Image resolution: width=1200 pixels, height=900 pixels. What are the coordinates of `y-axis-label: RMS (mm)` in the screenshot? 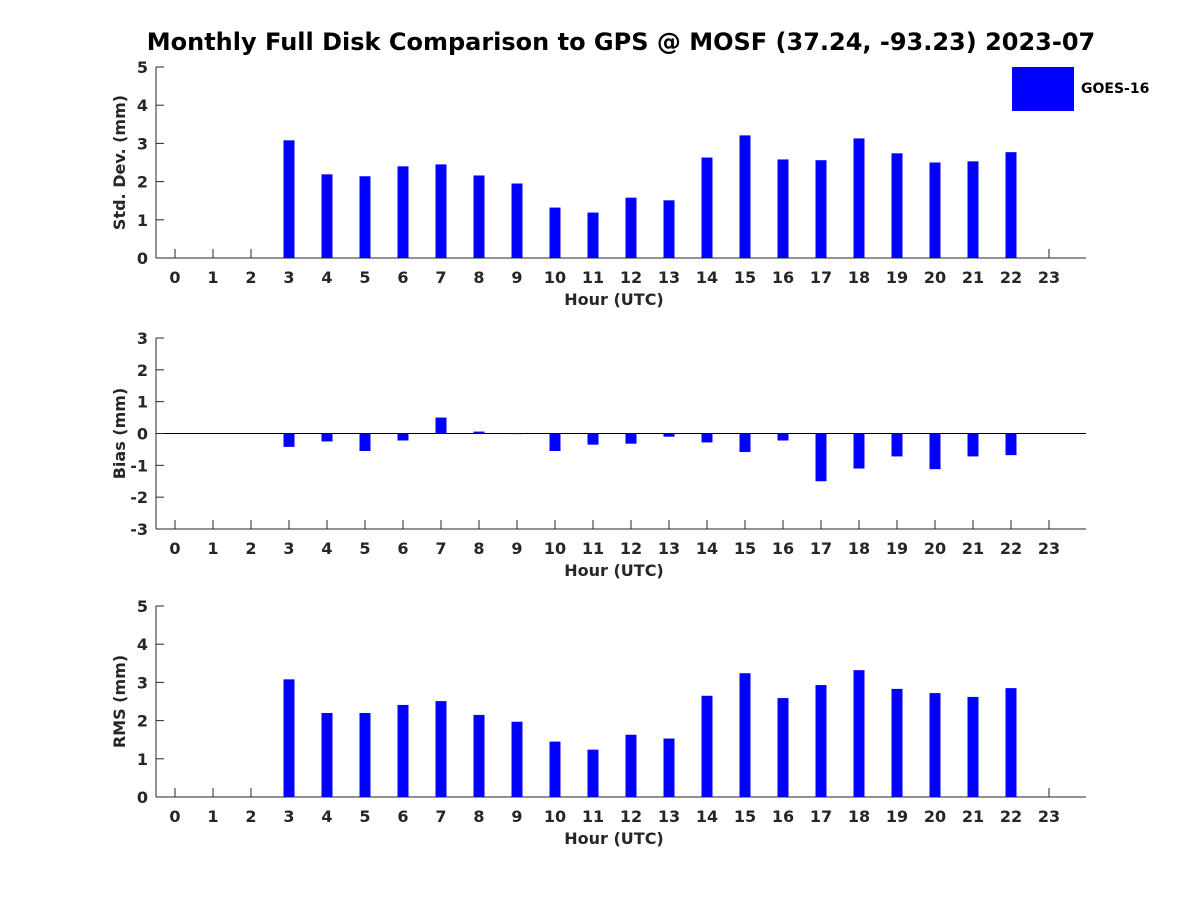 It's located at (119, 701).